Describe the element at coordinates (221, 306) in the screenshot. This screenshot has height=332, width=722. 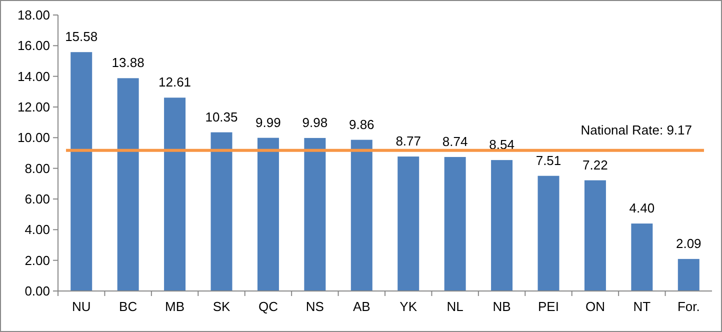
I see `x-tick-label: SK` at that location.